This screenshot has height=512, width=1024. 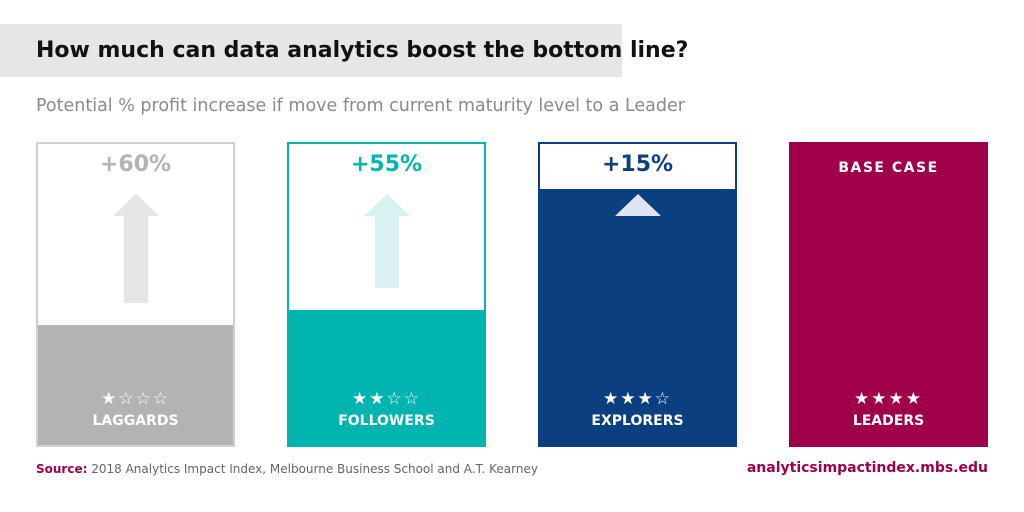 I want to click on panel-explorers: +15% ★★★☆ EXPLORERS, so click(x=637, y=294).